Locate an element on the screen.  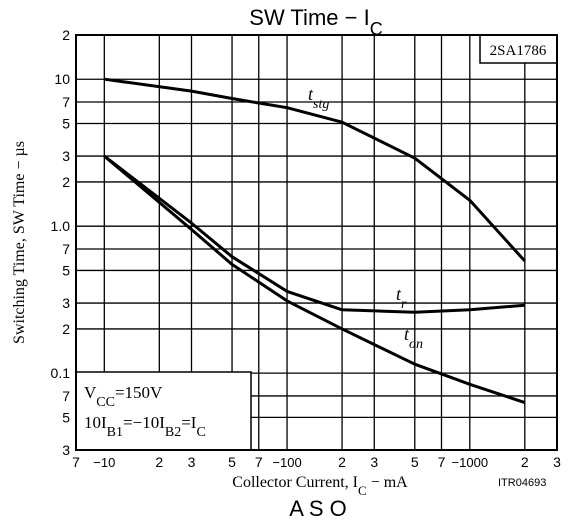
condition-text: 10IB1=−10IB2=IC is located at coordinates (145, 426).